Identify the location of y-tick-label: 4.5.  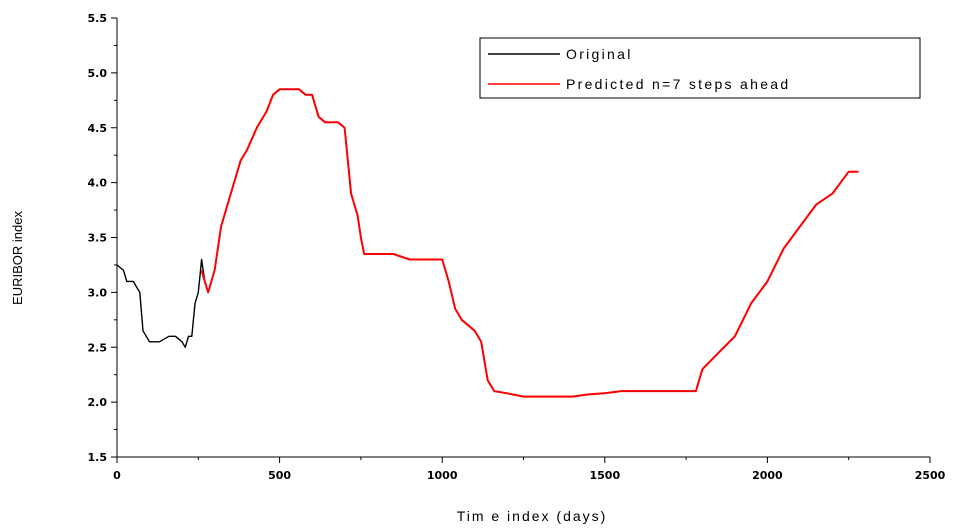
(98, 128).